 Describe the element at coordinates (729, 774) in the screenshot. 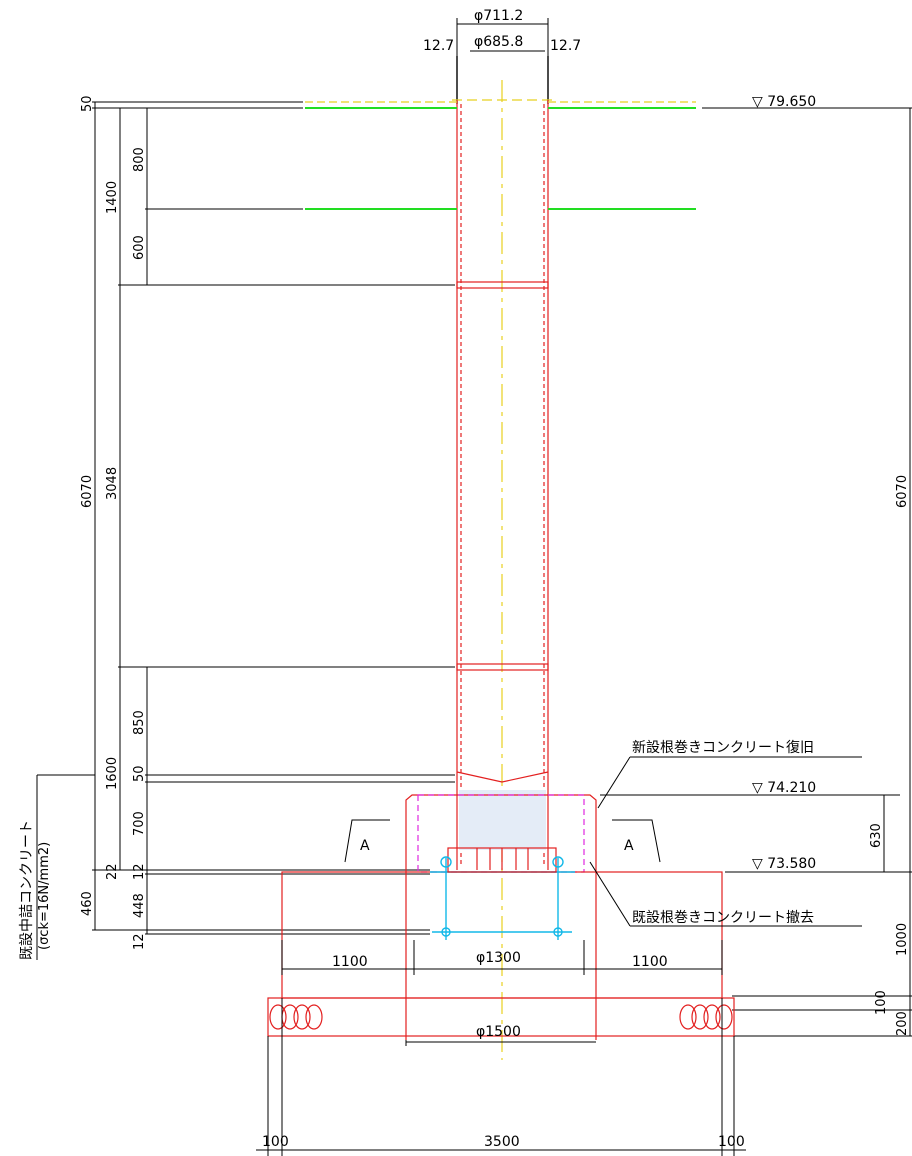

I see `callout-new-concrete: 新設根巻きコンクリート復旧` at that location.